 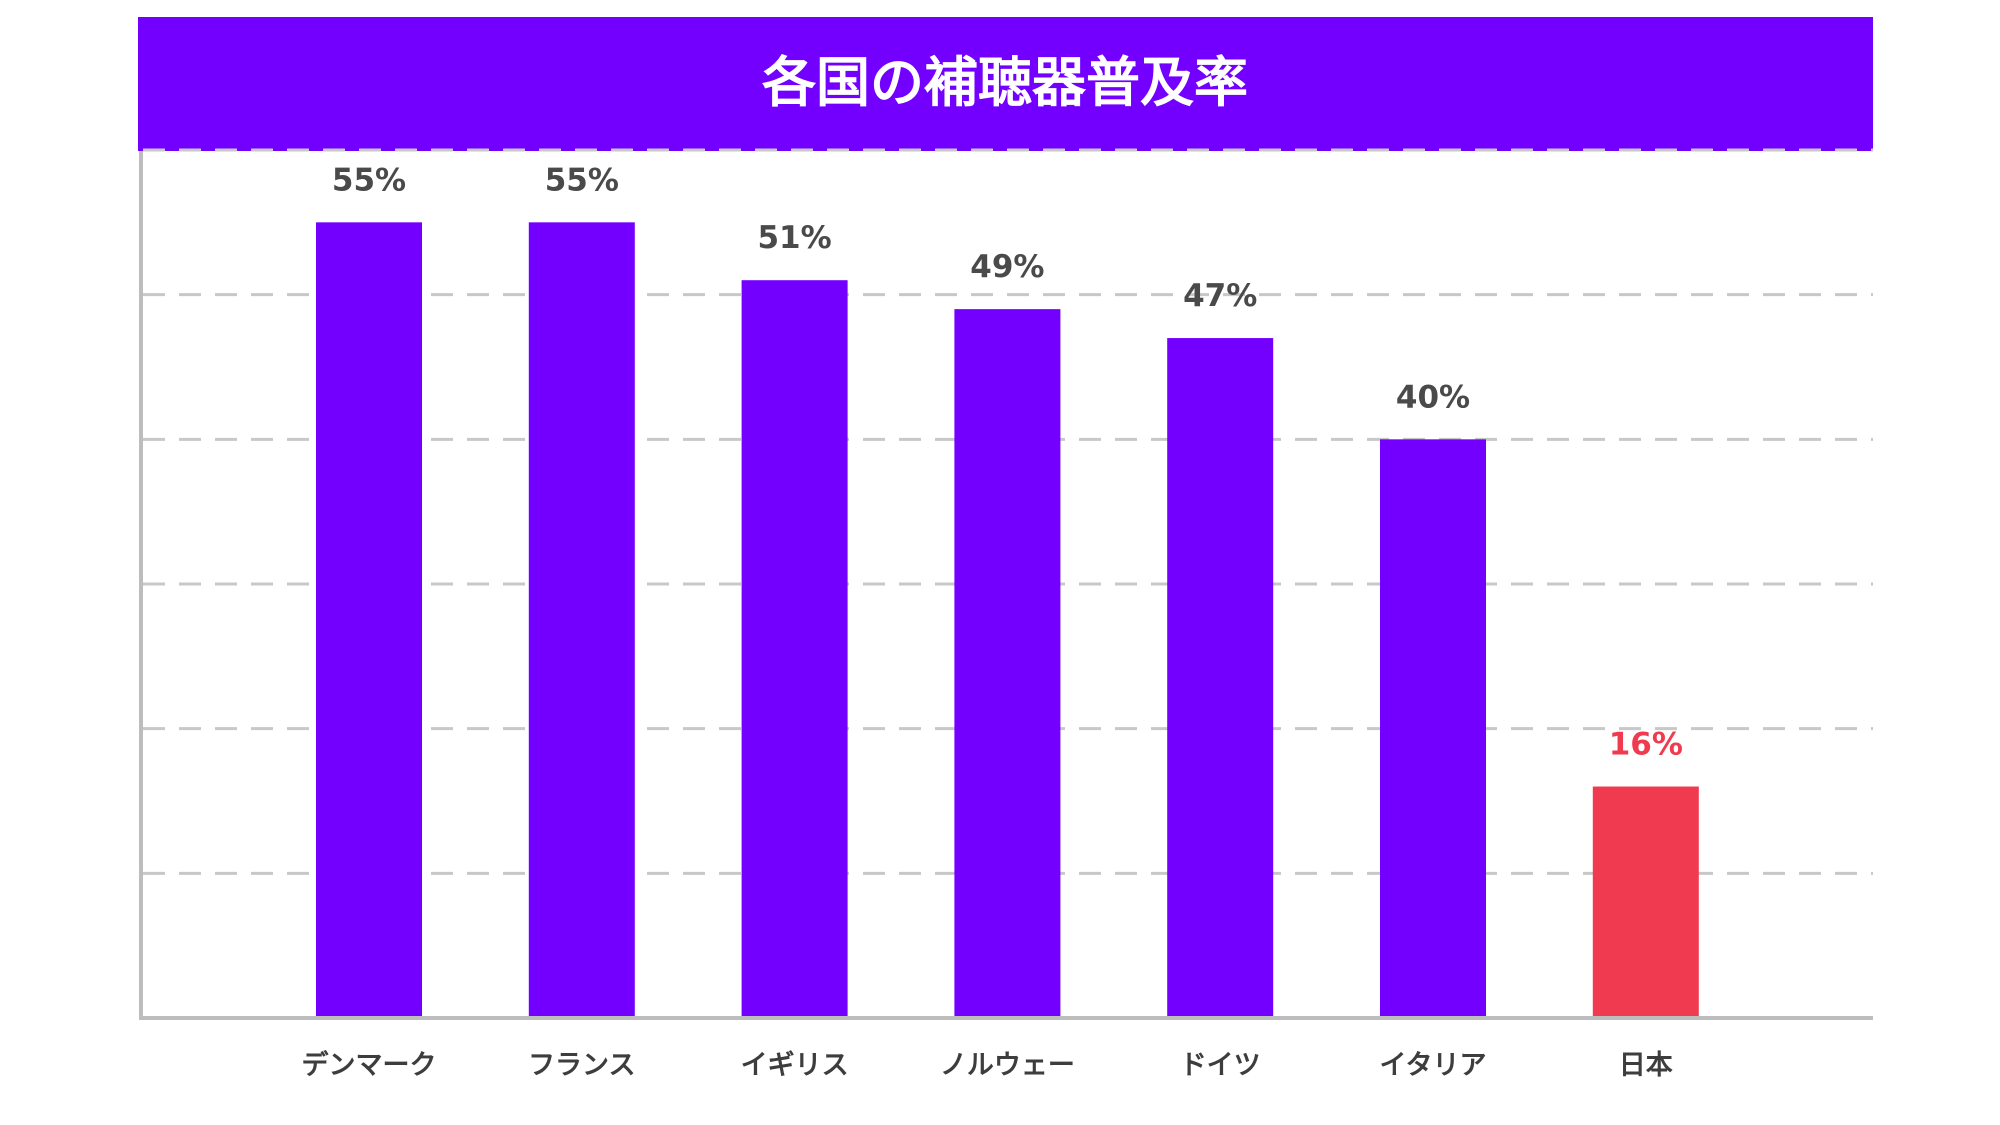 What do you see at coordinates (1007, 267) in the screenshot?
I see `data-label: 49%` at bounding box center [1007, 267].